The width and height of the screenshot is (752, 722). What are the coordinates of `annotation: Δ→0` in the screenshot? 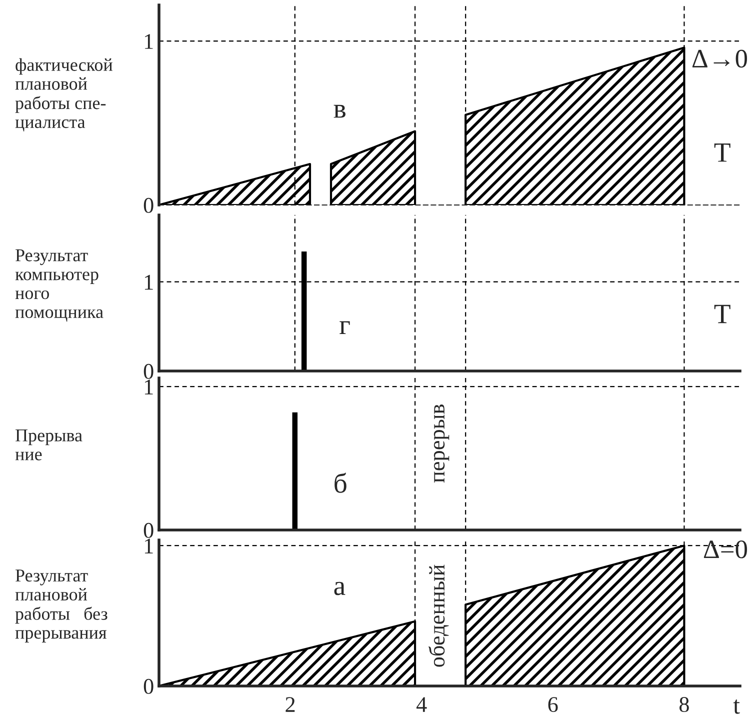 It's located at (719, 59).